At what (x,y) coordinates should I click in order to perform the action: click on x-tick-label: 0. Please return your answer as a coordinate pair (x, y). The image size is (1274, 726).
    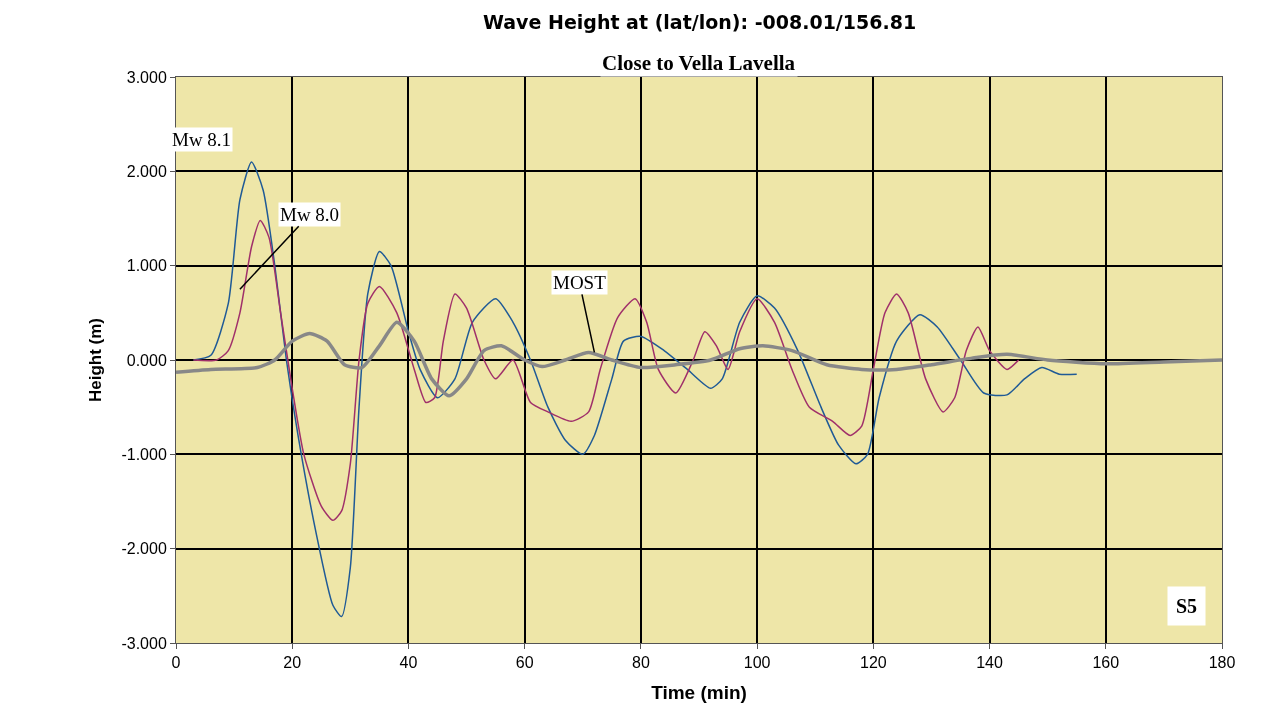
    Looking at the image, I should click on (176, 663).